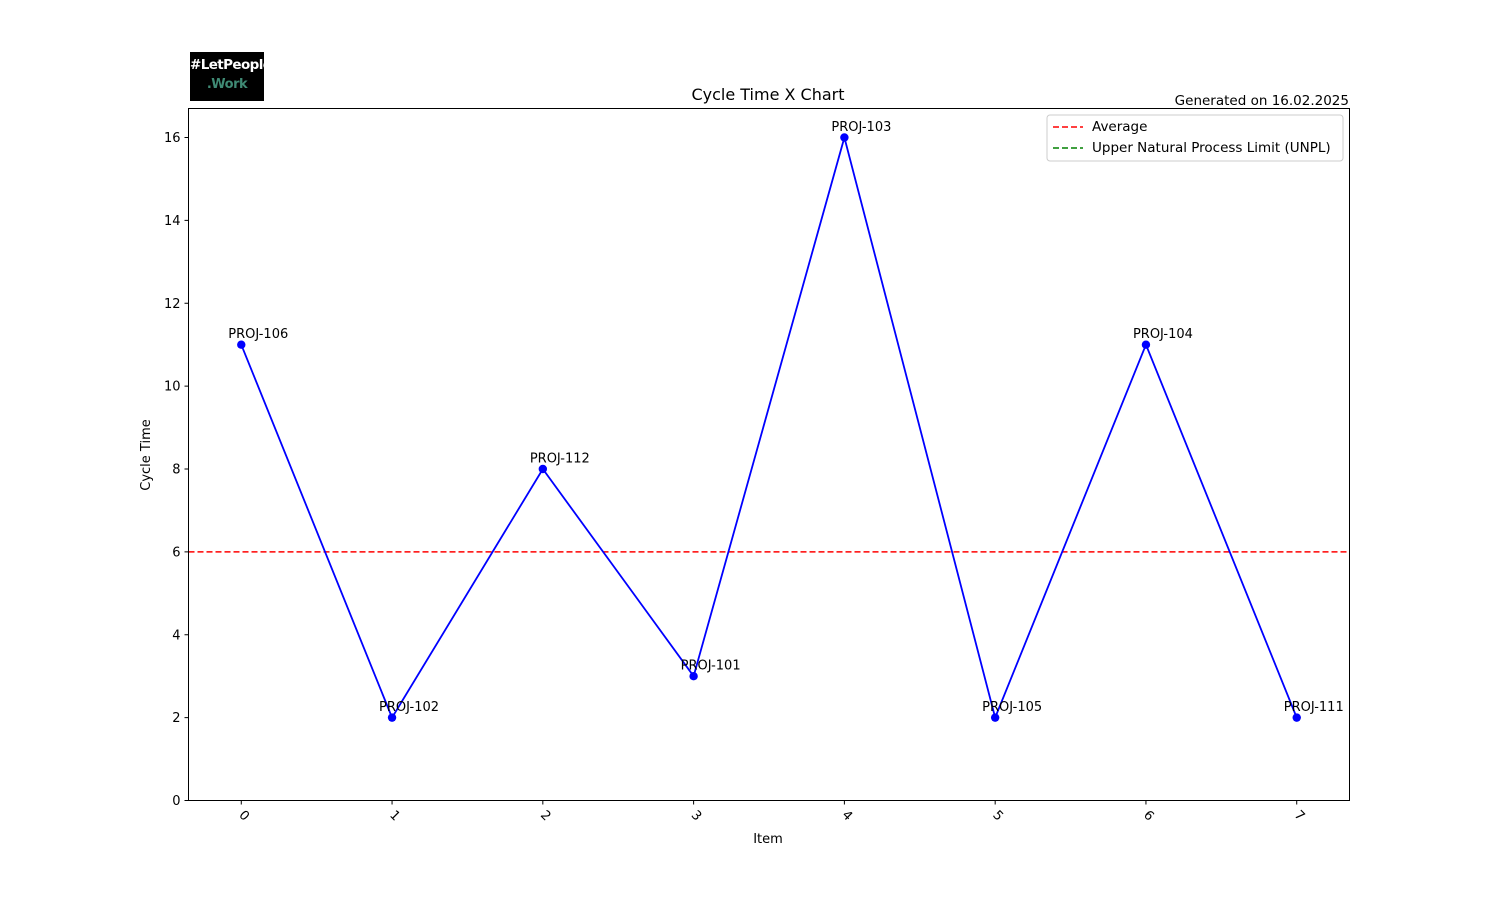 This screenshot has width=1500, height=900. I want to click on y-tick-label: 10, so click(172, 387).